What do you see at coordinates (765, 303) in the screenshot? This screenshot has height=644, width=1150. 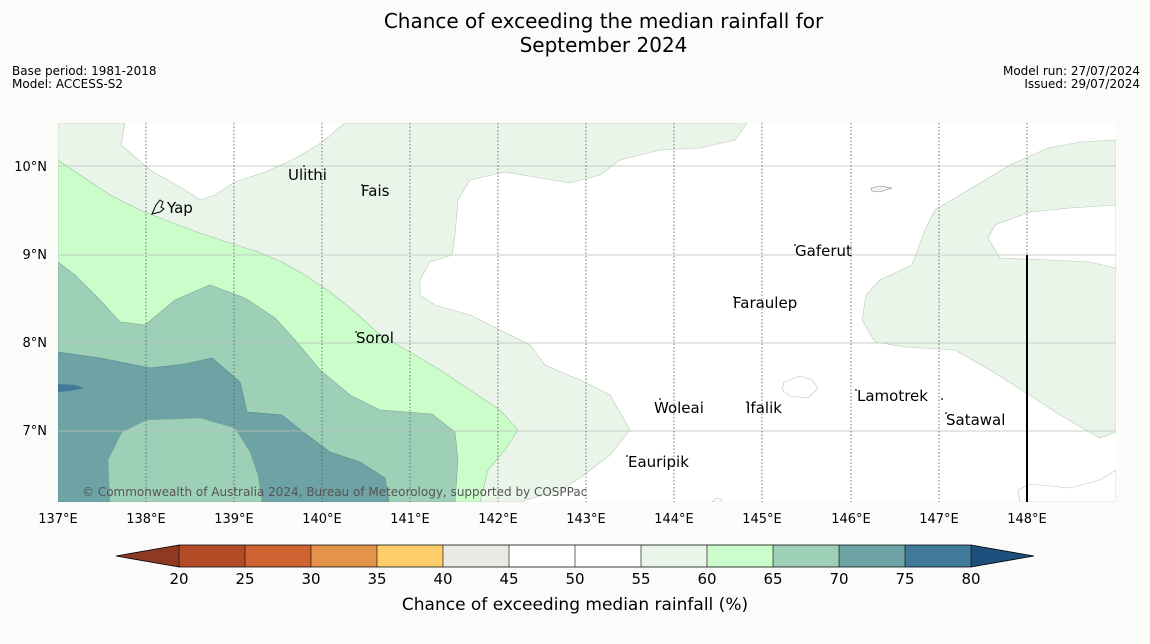 I see `place-faraulep: Faraulep` at bounding box center [765, 303].